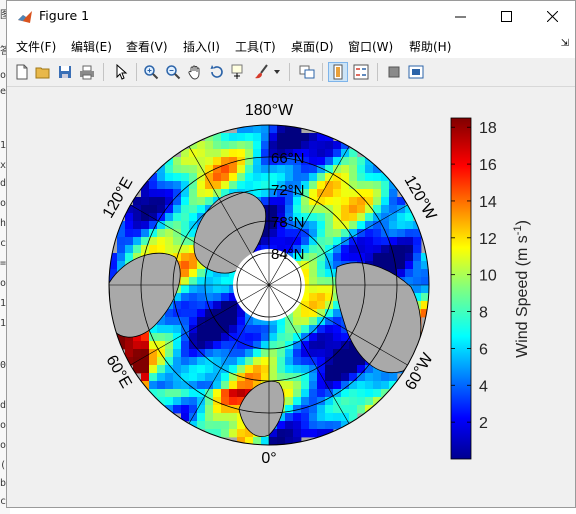 This screenshot has height=514, width=576. Describe the element at coordinates (371, 47) in the screenshot. I see `menu-window: 窗口(W)` at that location.